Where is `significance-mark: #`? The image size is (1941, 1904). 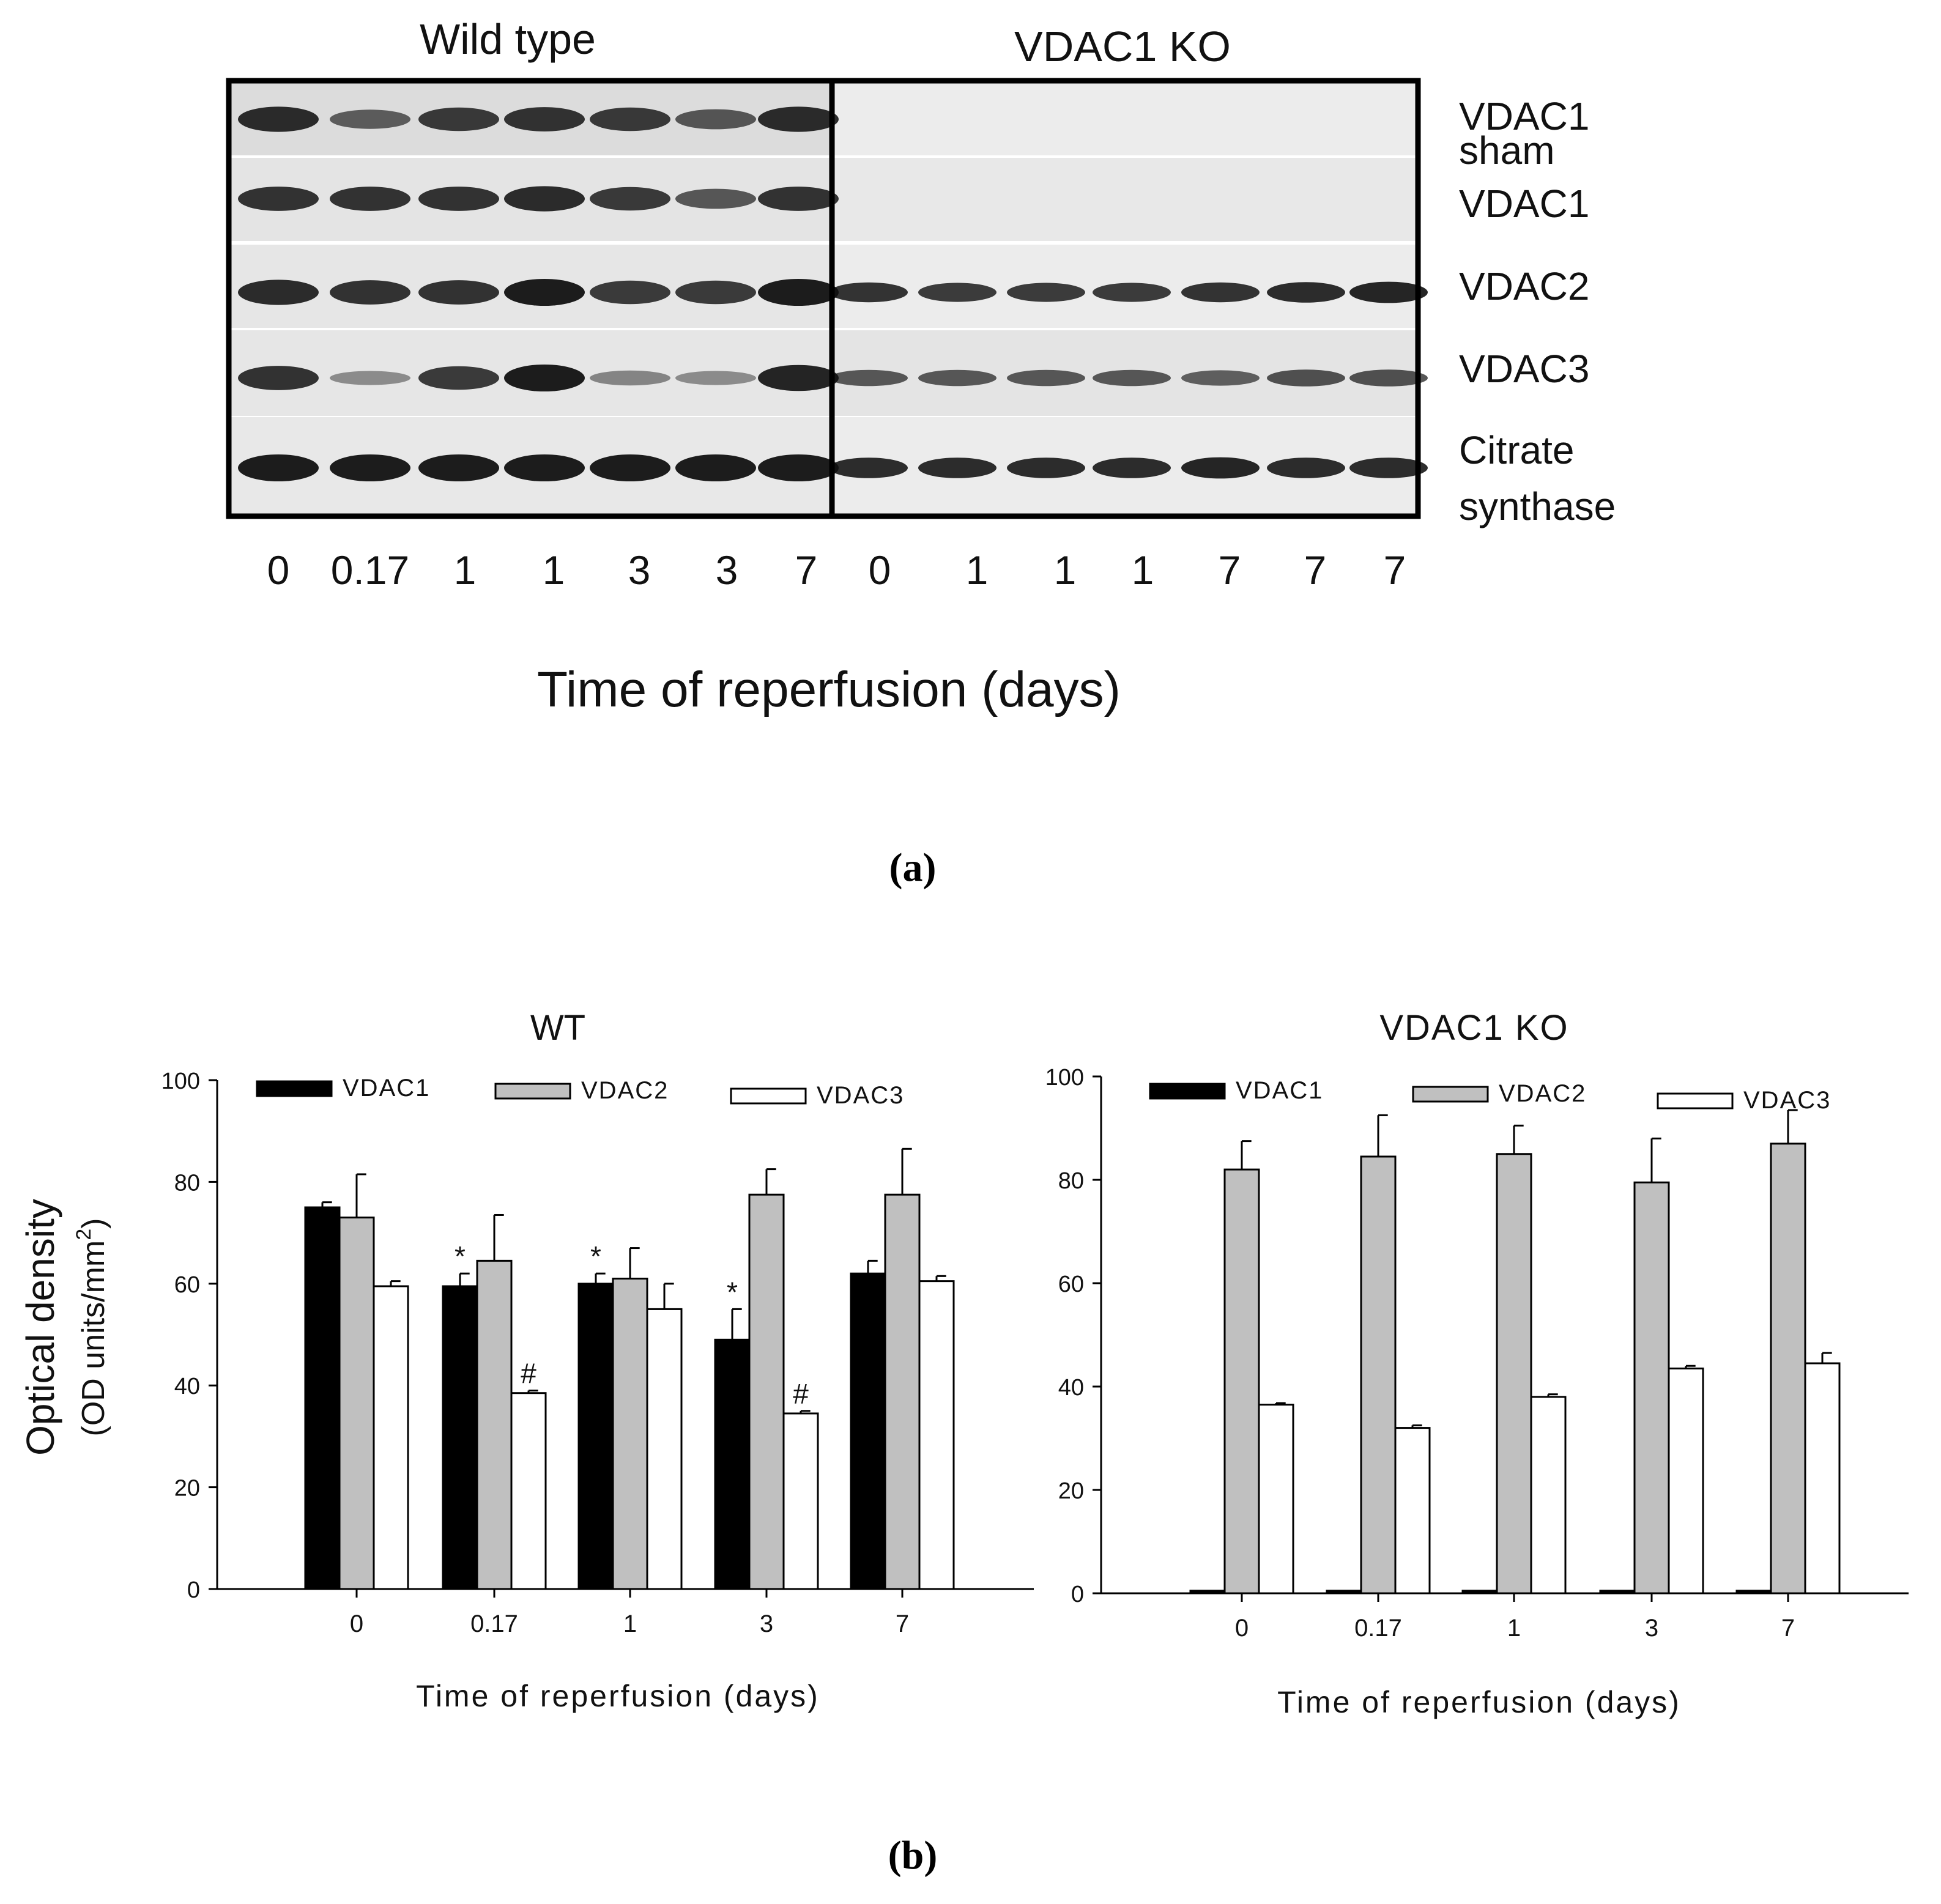
significance-mark: # is located at coordinates (528, 1374).